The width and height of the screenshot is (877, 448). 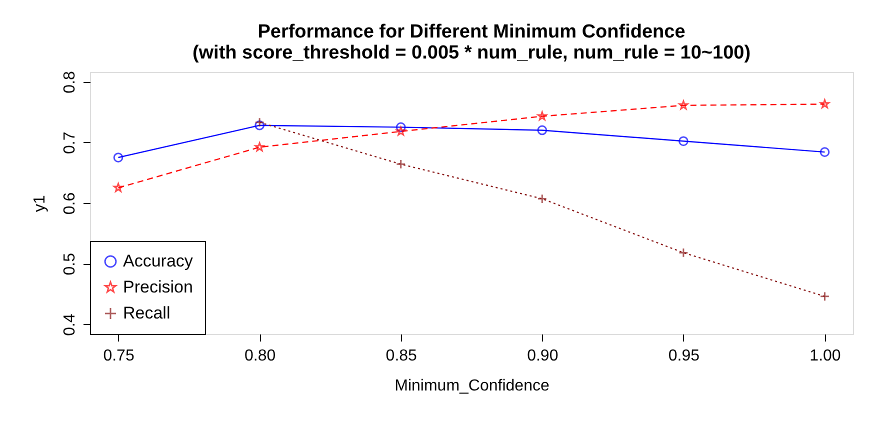 I want to click on y-axis-title: y1, so click(x=40, y=203).